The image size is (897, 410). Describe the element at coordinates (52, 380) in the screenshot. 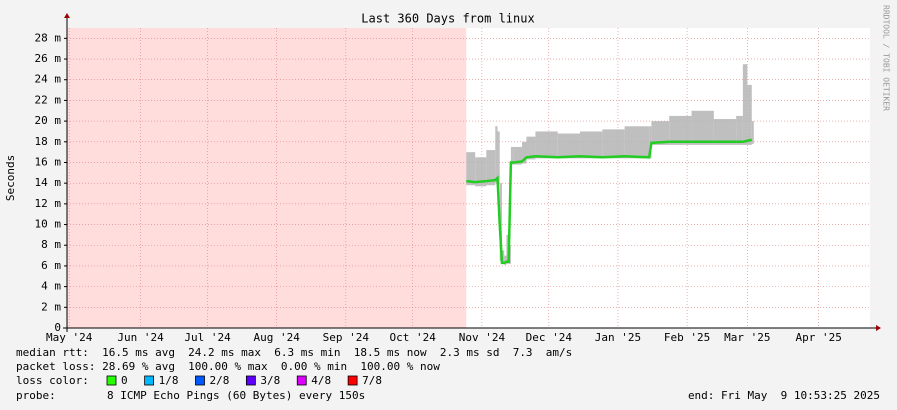

I see `loss-legend-title: loss color:` at that location.